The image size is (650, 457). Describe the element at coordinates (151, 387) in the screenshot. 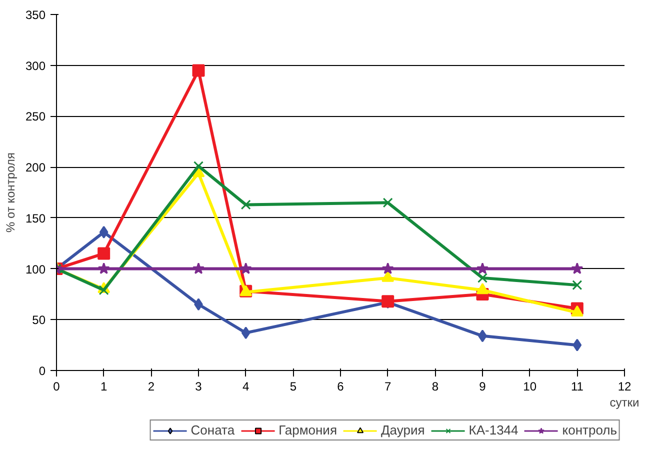

I see `x-tick-label: 2` at that location.